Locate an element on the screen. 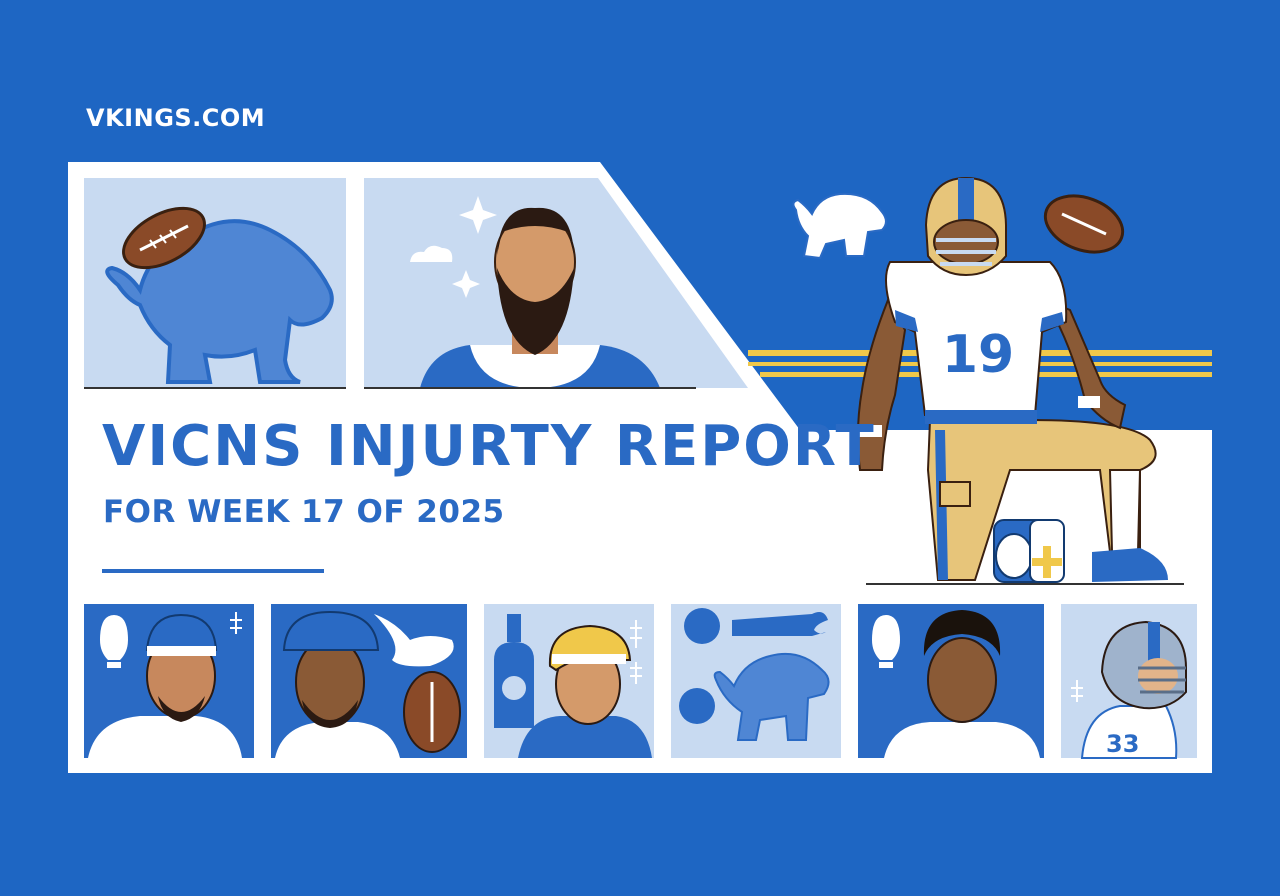 The image size is (1280, 896). lion-panel is located at coordinates (215, 283).